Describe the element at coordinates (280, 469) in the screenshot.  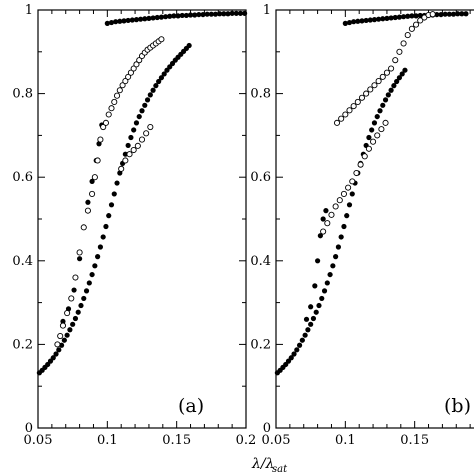
I see `x-axis-title-subscript: sat` at that location.